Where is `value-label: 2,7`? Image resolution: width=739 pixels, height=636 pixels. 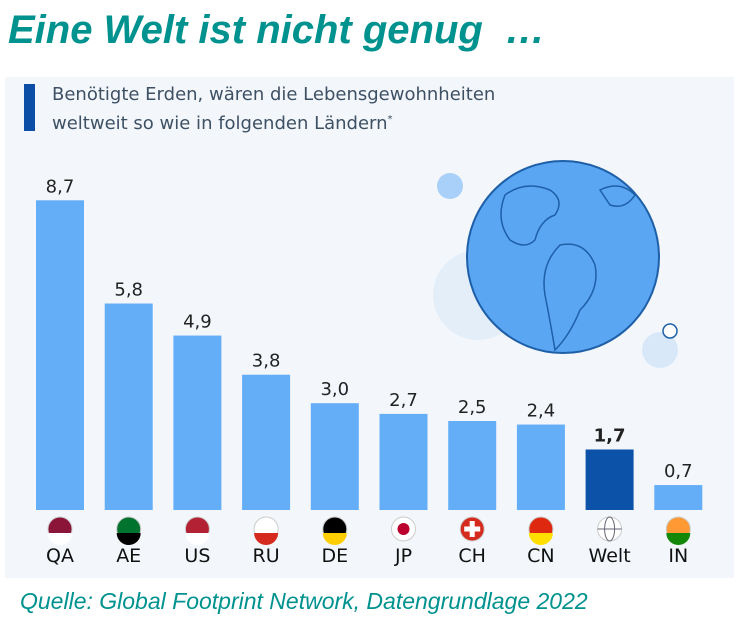 value-label: 2,7 is located at coordinates (403, 400).